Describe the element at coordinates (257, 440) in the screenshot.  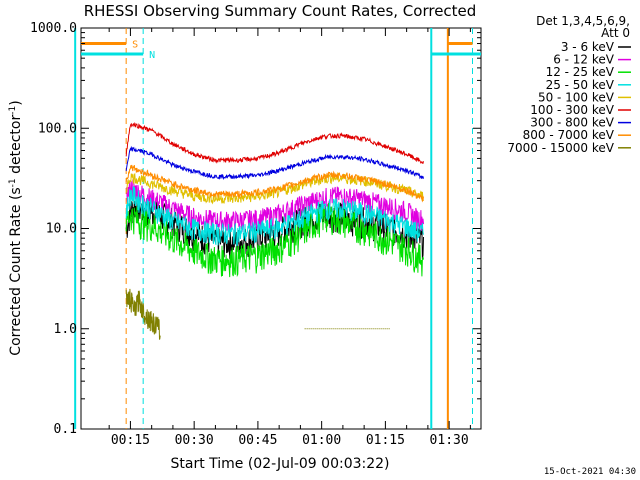
I see `x-tick-label: 00:45` at that location.